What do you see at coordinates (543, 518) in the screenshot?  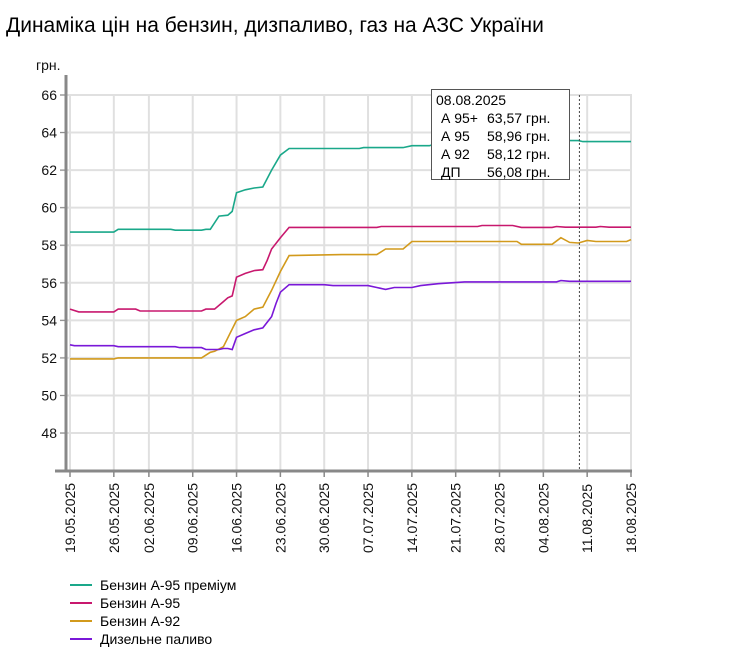 I see `x-tick-label: 04.08.2025` at bounding box center [543, 518].